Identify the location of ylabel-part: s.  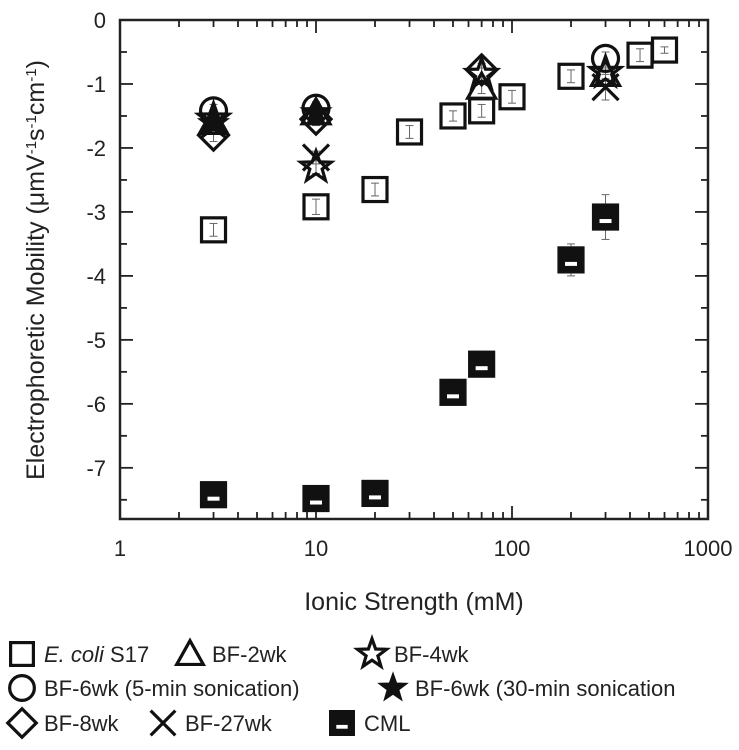
(36, 134).